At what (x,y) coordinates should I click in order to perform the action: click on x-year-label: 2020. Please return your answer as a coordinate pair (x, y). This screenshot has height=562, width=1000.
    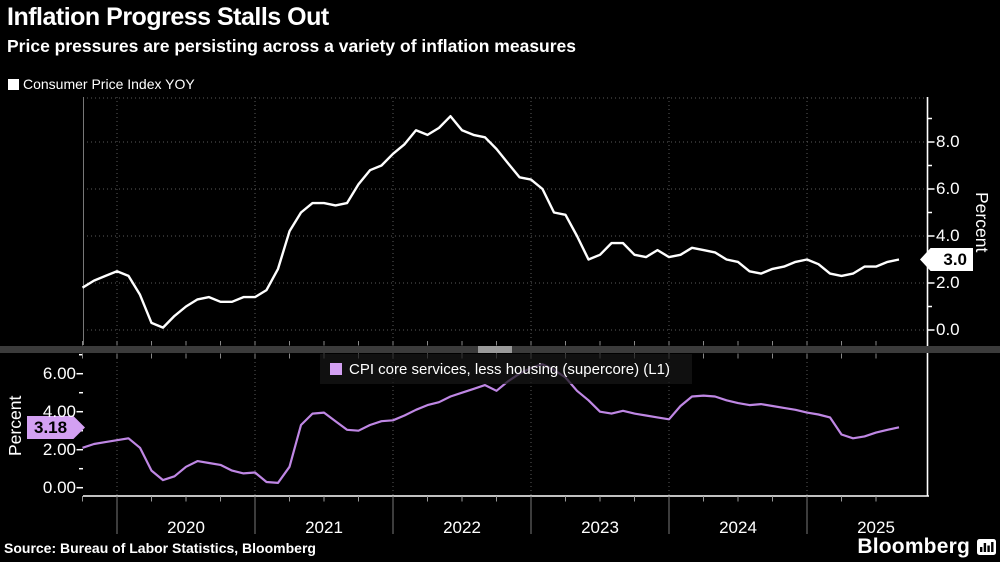
    Looking at the image, I should click on (186, 527).